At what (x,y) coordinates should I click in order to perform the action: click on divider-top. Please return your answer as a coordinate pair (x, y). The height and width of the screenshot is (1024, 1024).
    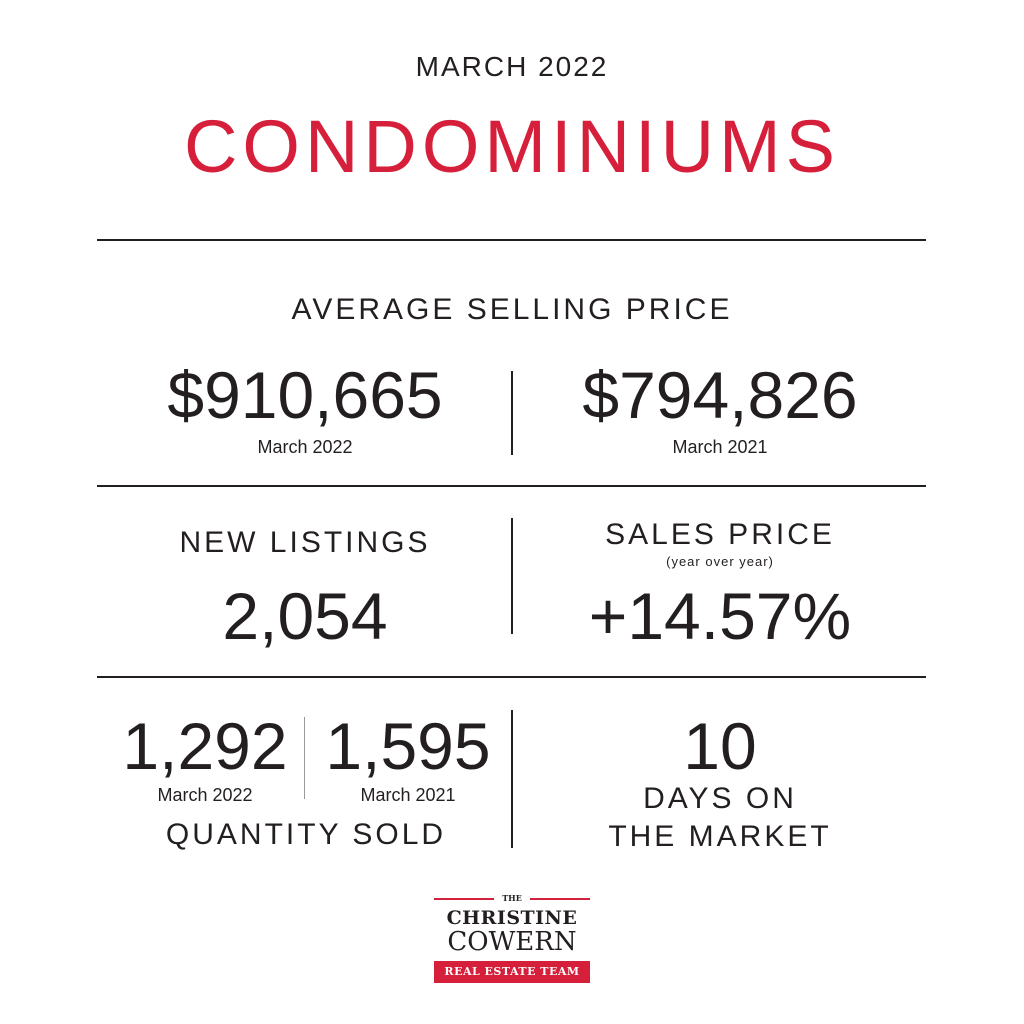
    Looking at the image, I should click on (511, 240).